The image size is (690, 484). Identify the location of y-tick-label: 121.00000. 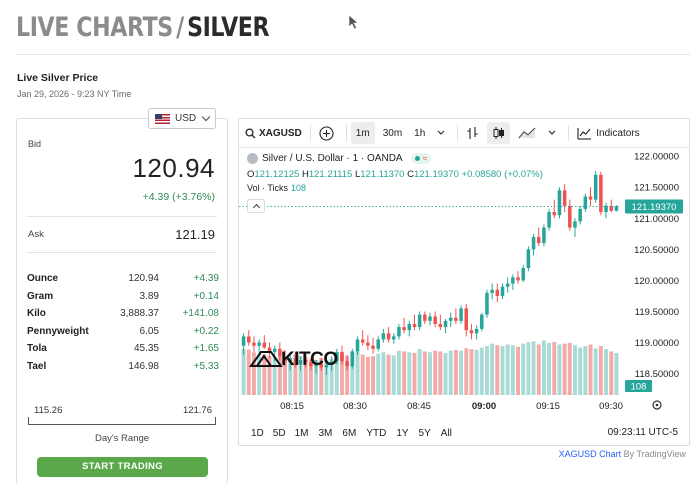
(656, 219).